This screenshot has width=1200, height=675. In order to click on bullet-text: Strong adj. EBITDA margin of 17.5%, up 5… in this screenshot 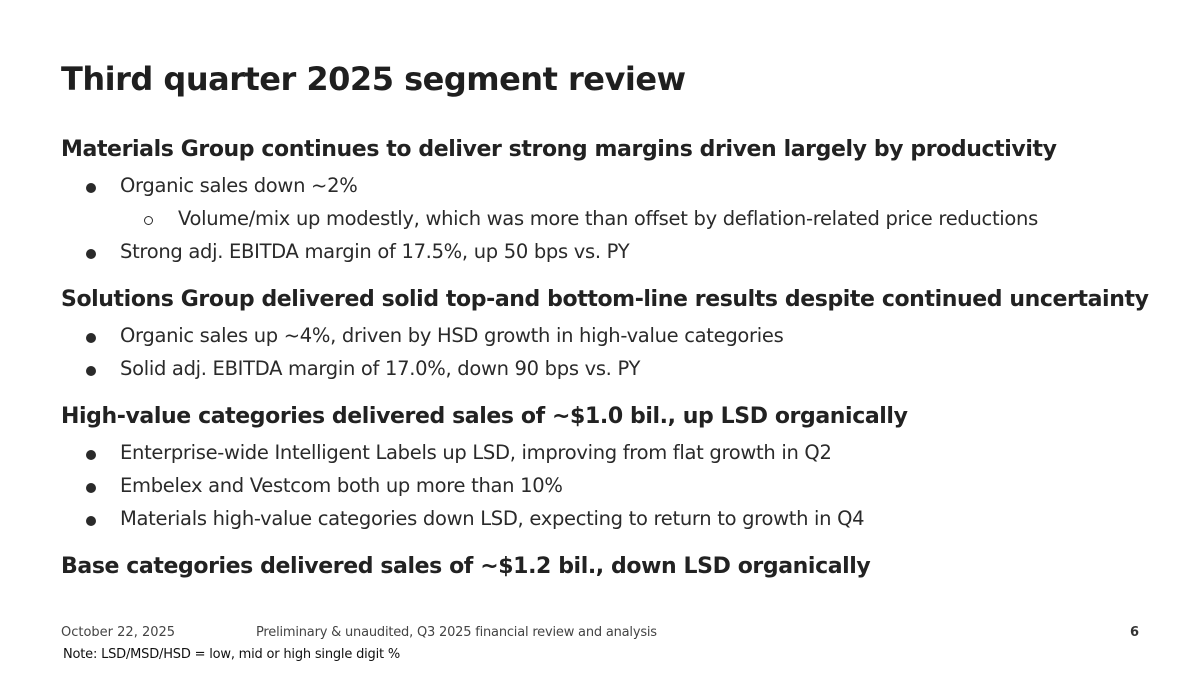, I will do `click(375, 251)`.